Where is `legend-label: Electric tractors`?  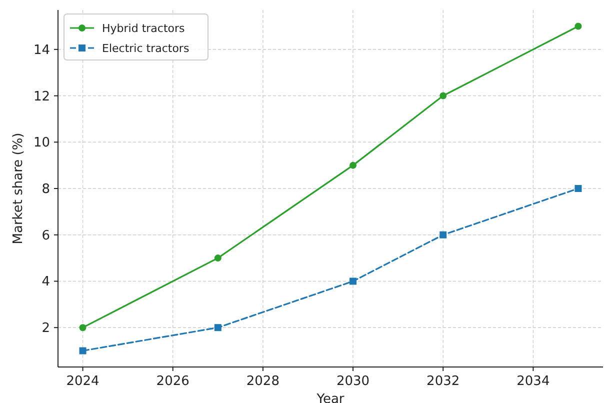
legend-label: Electric tractors is located at coordinates (146, 48).